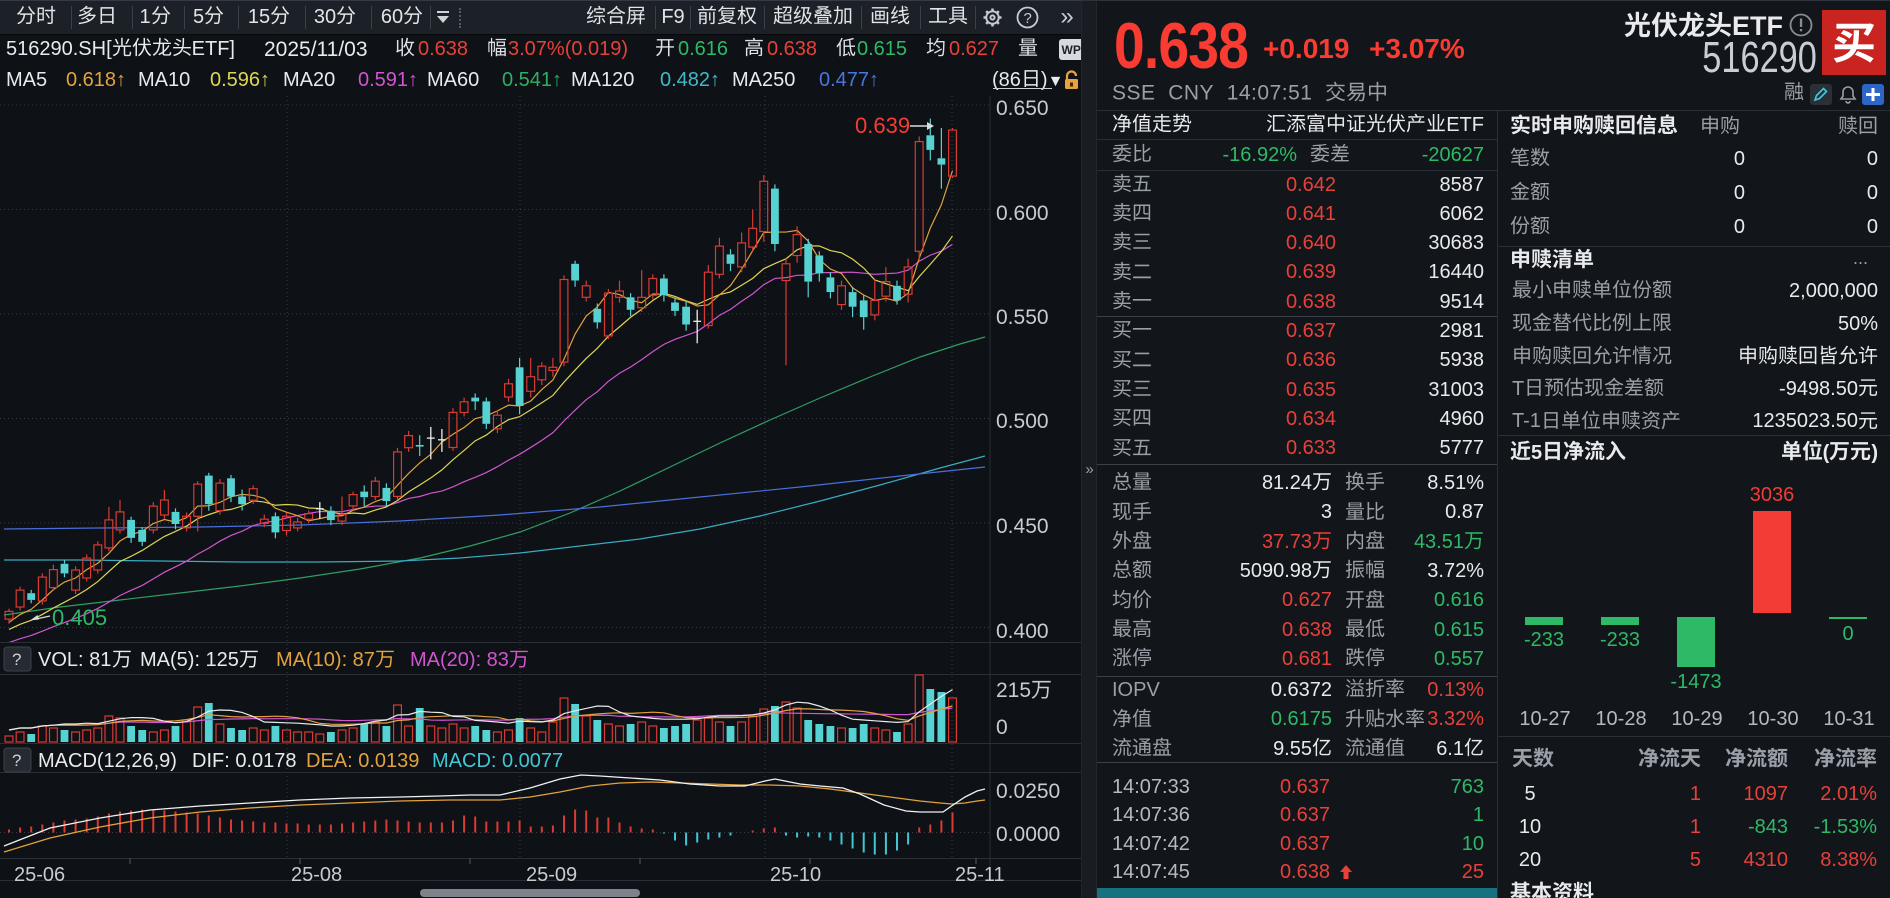 Image resolution: width=1890 pixels, height=898 pixels. What do you see at coordinates (107, 761) in the screenshot?
I see `svg-text: MACD(12,26,9)` at bounding box center [107, 761].